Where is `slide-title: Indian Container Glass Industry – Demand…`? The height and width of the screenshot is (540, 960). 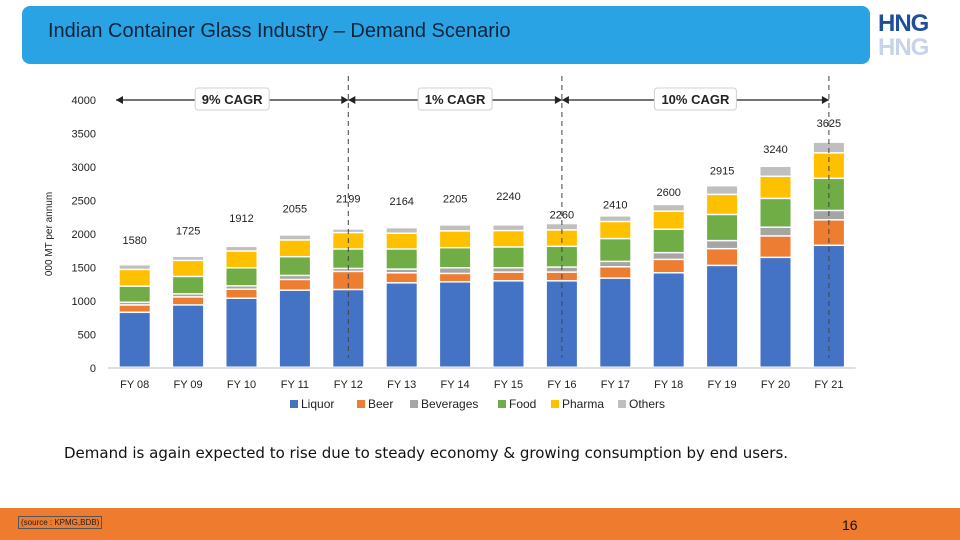
slide-title: Indian Container Glass Industry – Demand… is located at coordinates (279, 31).